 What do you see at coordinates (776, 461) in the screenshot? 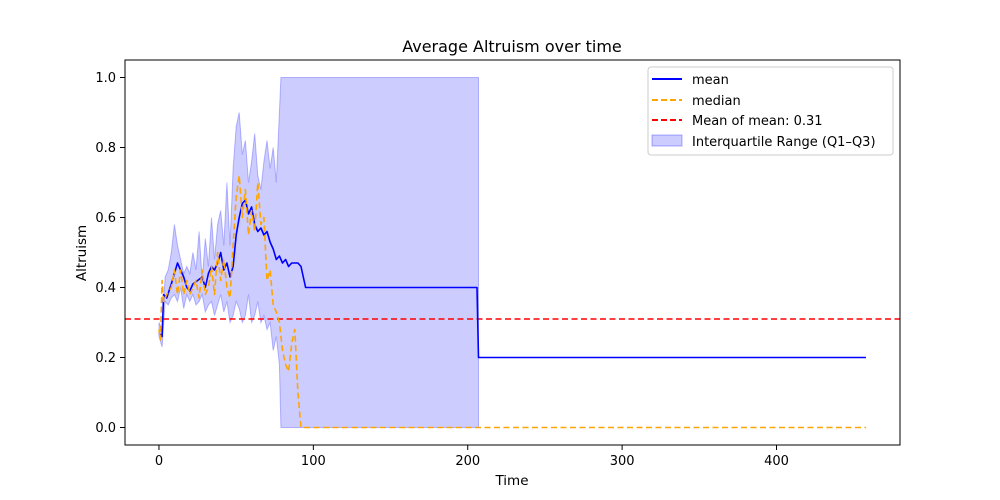
I see `x-tick-label: 400` at bounding box center [776, 461].